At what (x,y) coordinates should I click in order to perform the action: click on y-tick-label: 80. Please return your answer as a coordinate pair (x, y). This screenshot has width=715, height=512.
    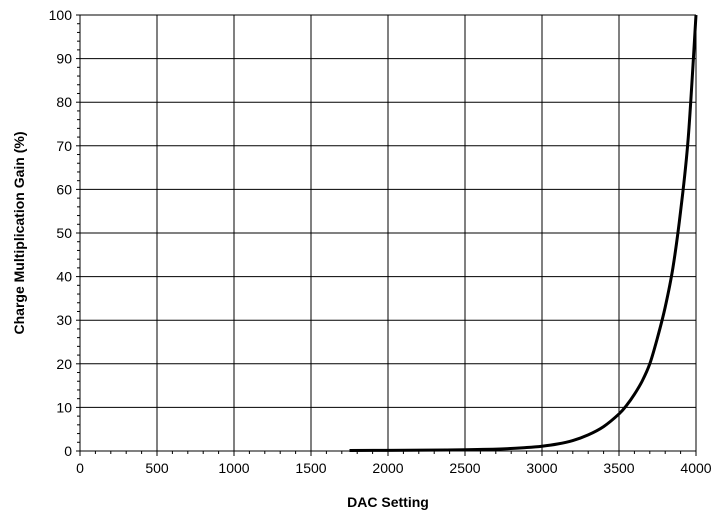
    Looking at the image, I should click on (64, 102).